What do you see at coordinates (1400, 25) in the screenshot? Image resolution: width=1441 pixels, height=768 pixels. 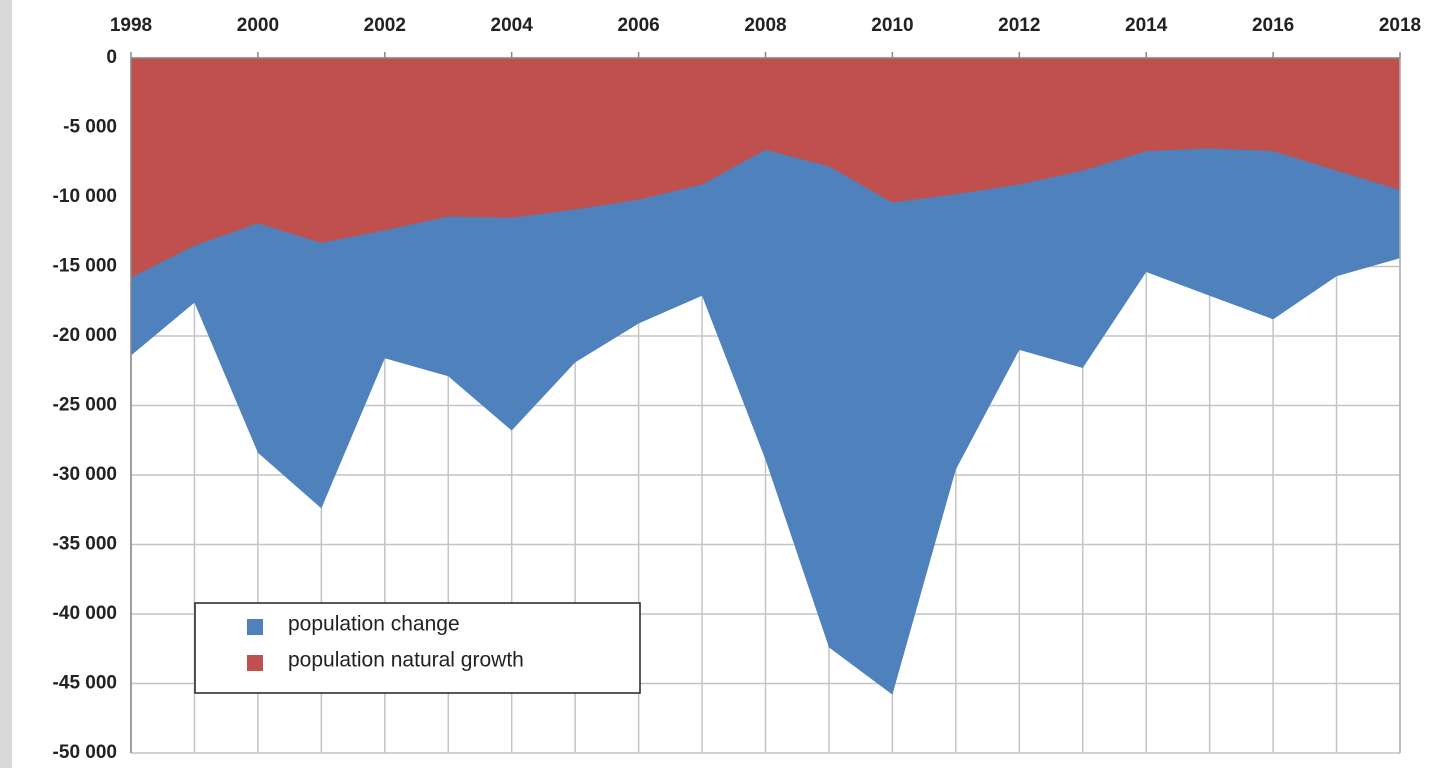 I see `x-tick-label: 2018` at bounding box center [1400, 25].